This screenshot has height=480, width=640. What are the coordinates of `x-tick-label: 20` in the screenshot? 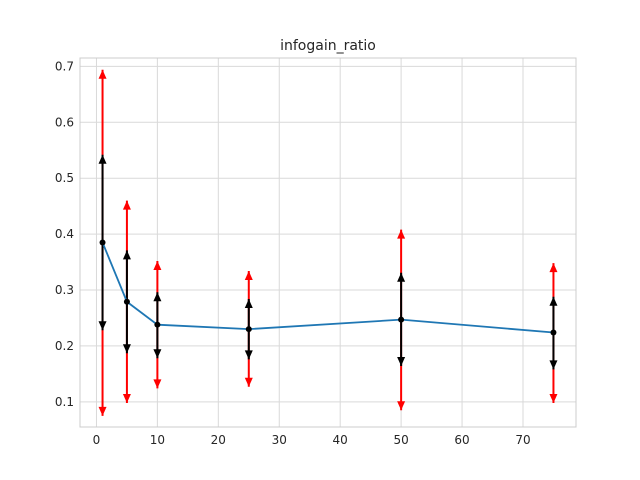 It's located at (218, 440).